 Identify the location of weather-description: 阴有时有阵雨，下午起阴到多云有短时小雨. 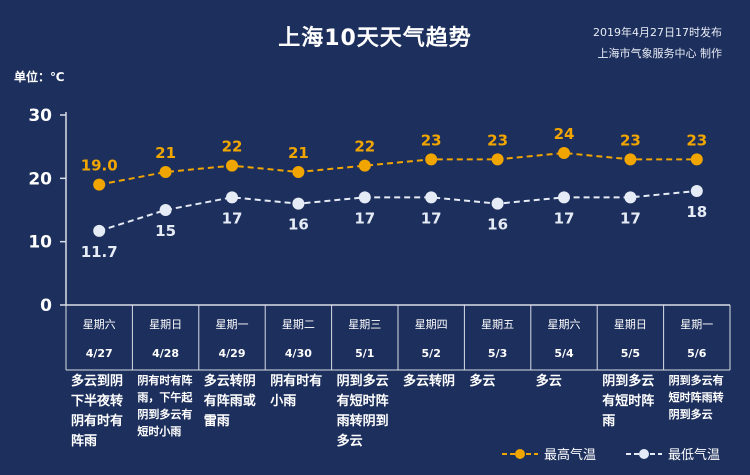
(170, 406).